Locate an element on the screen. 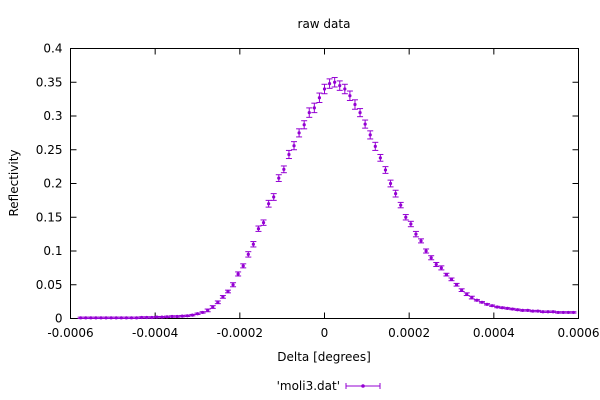 The height and width of the screenshot is (400, 600). x-tick-label: -0.0004 is located at coordinates (155, 333).